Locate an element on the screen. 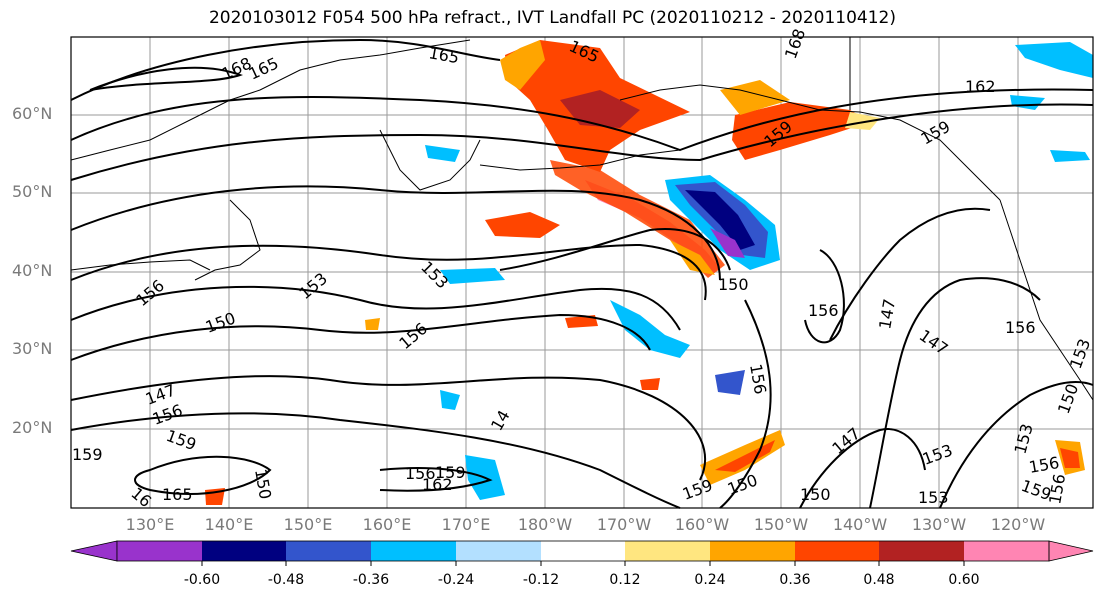 This screenshot has height=601, width=1105. contour-r is located at coordinates (615, 249).